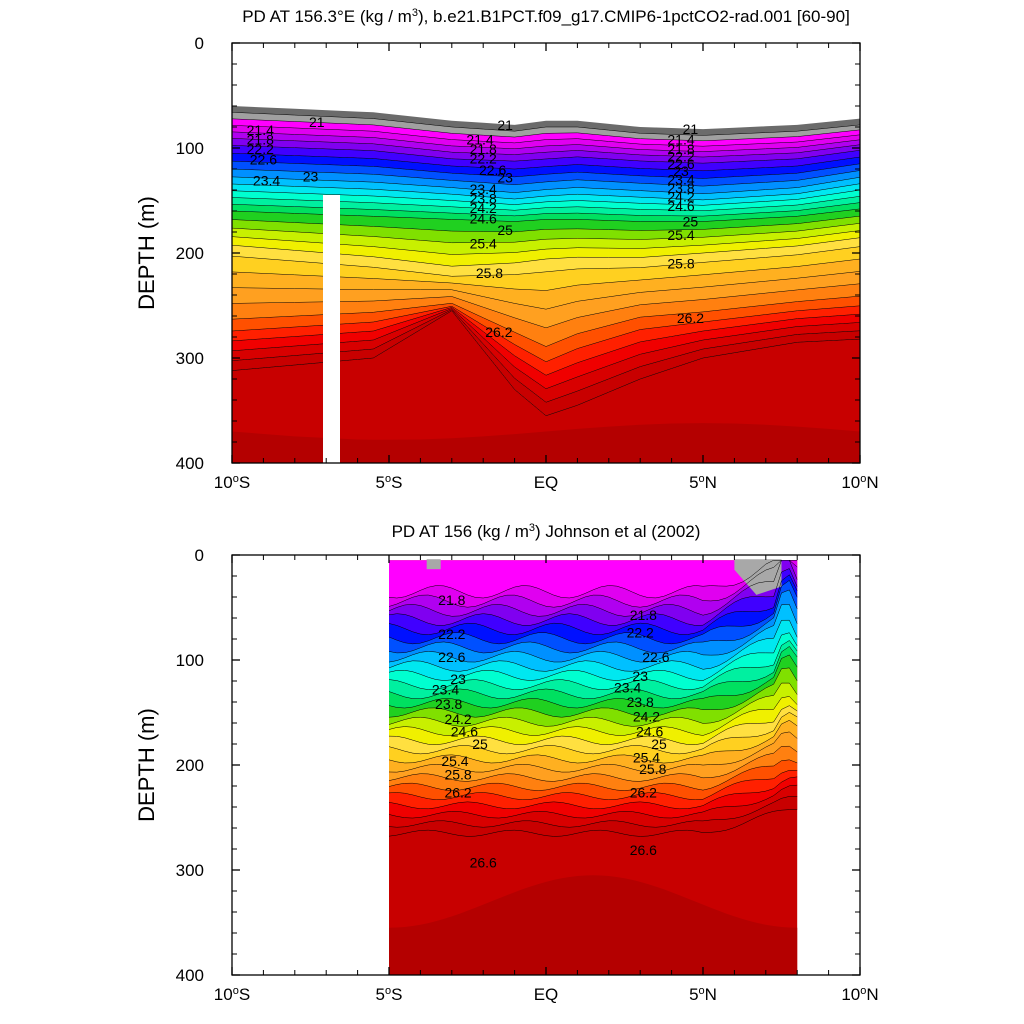  Describe the element at coordinates (331, 329) in the screenshot. I see `missing-data-column` at that location.